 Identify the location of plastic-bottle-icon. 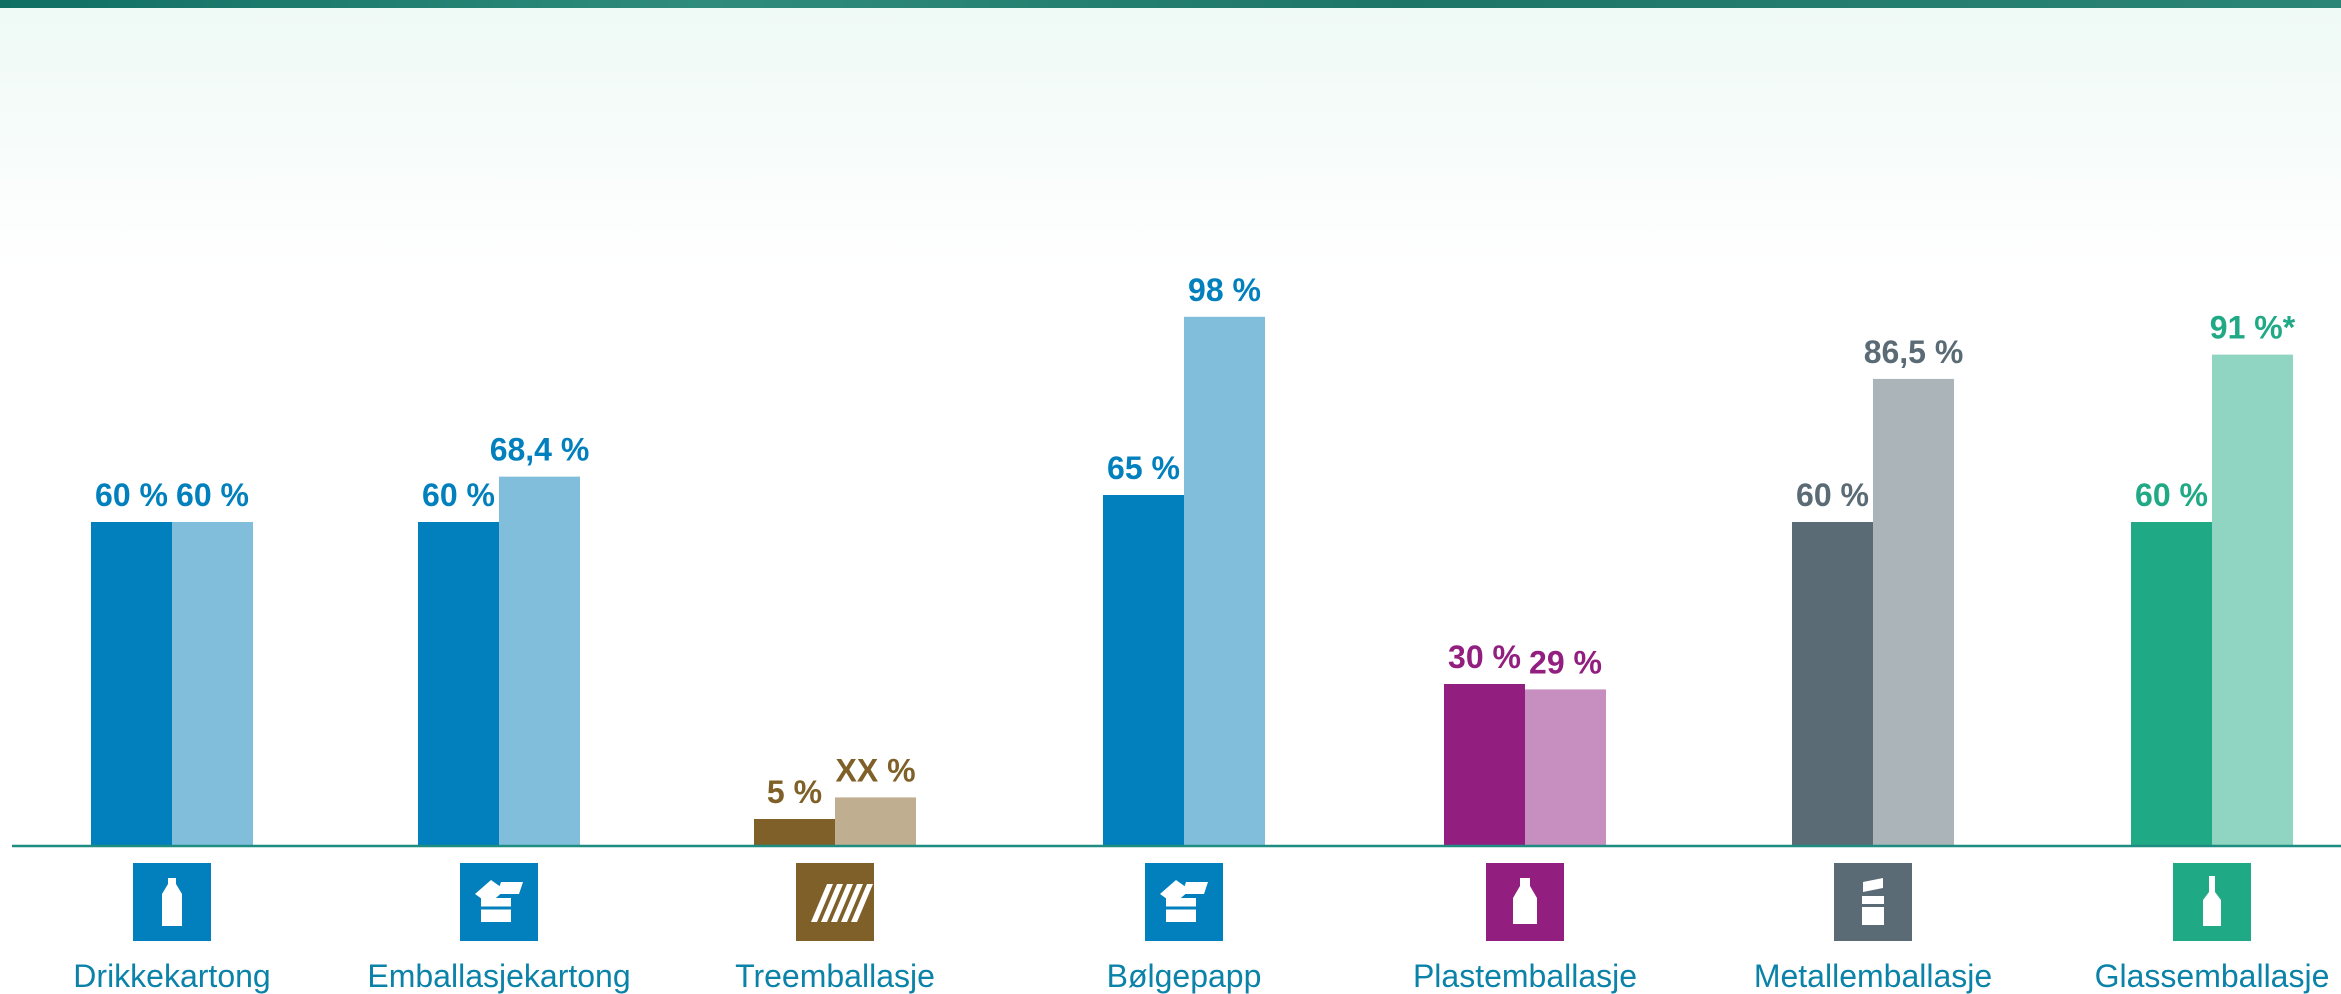
(1525, 902).